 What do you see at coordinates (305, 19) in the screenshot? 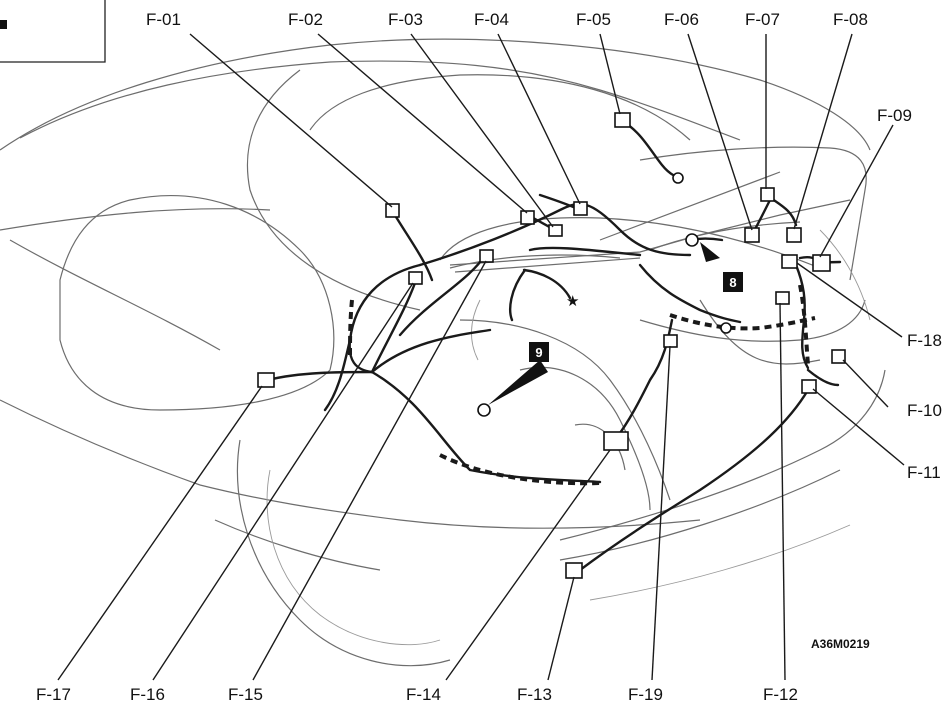
I see `label-f02: F-02` at bounding box center [305, 19].